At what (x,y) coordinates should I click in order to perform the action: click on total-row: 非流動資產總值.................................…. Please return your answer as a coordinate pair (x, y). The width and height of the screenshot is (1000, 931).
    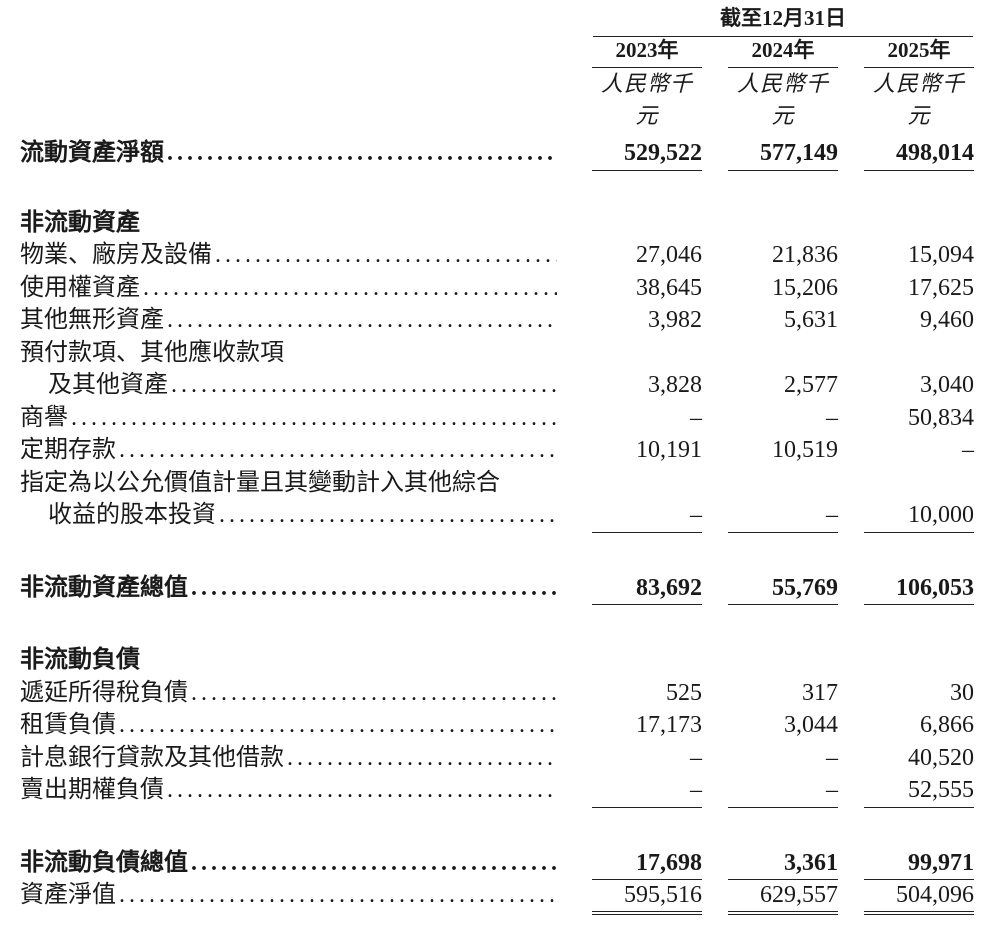
    Looking at the image, I should click on (500, 588).